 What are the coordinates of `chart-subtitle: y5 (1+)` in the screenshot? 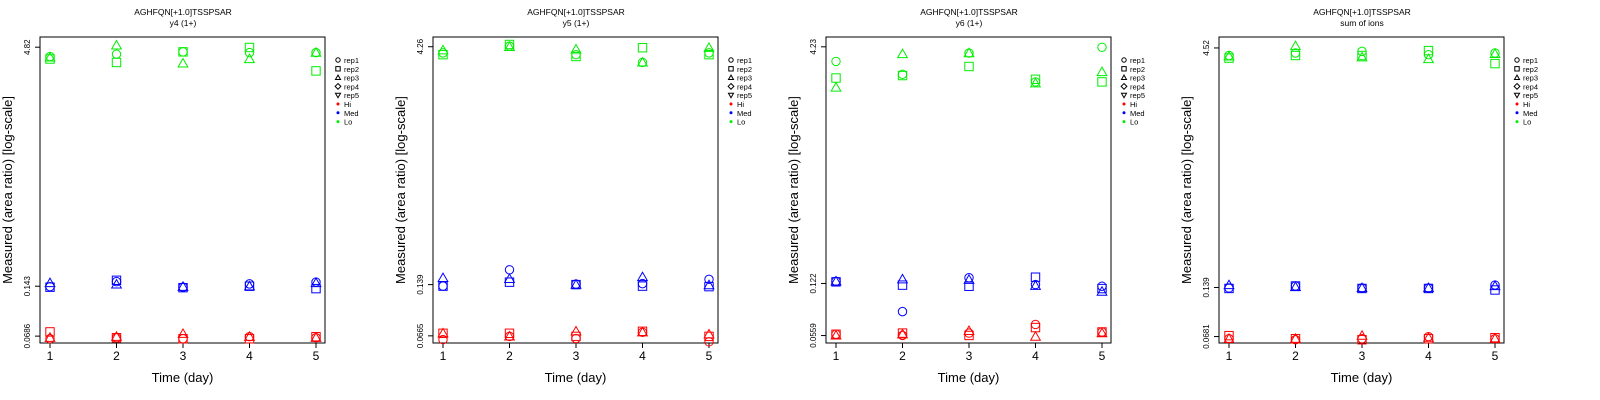 It's located at (576, 23).